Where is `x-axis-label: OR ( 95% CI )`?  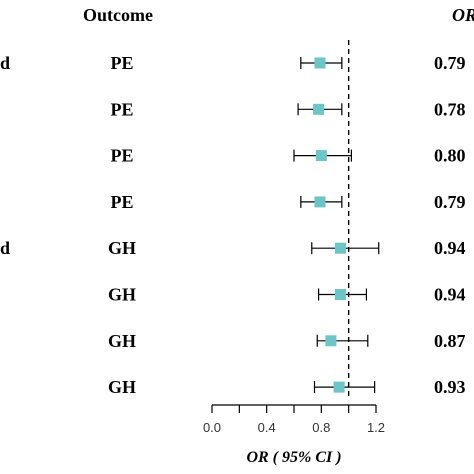 x-axis-label: OR ( 95% CI ) is located at coordinates (293, 457).